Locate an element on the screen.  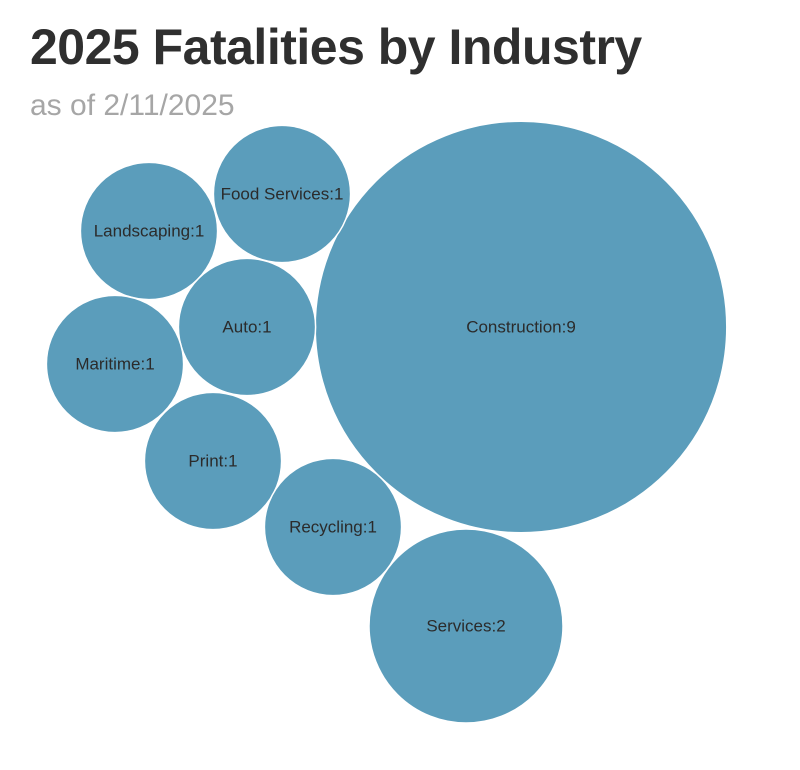
bubble-label-landscaping: Landscaping:1 is located at coordinates (149, 231).